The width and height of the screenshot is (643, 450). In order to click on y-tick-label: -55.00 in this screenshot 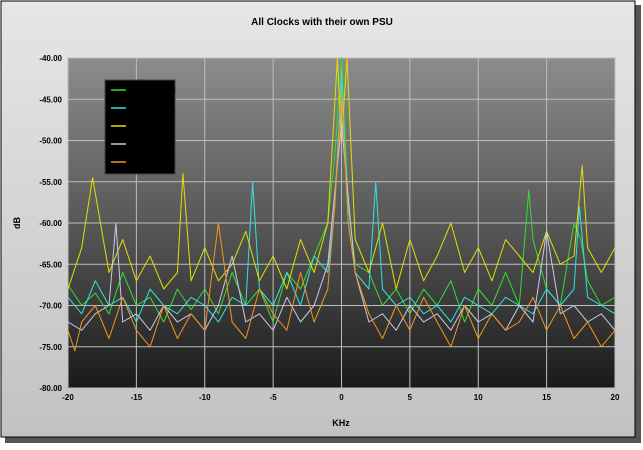, I will do `click(50, 182)`.